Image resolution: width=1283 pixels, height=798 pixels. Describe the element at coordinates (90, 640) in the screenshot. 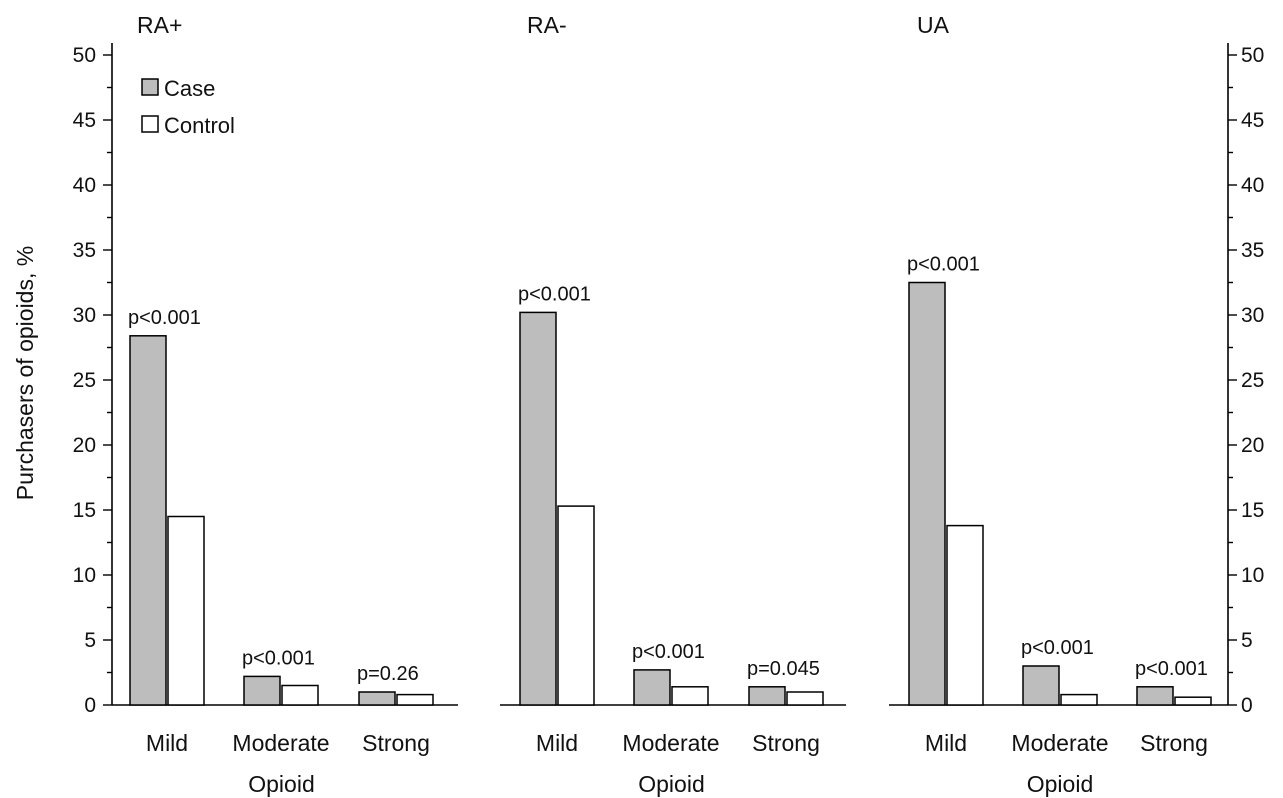

I see `y-tick-label-left: 5` at that location.